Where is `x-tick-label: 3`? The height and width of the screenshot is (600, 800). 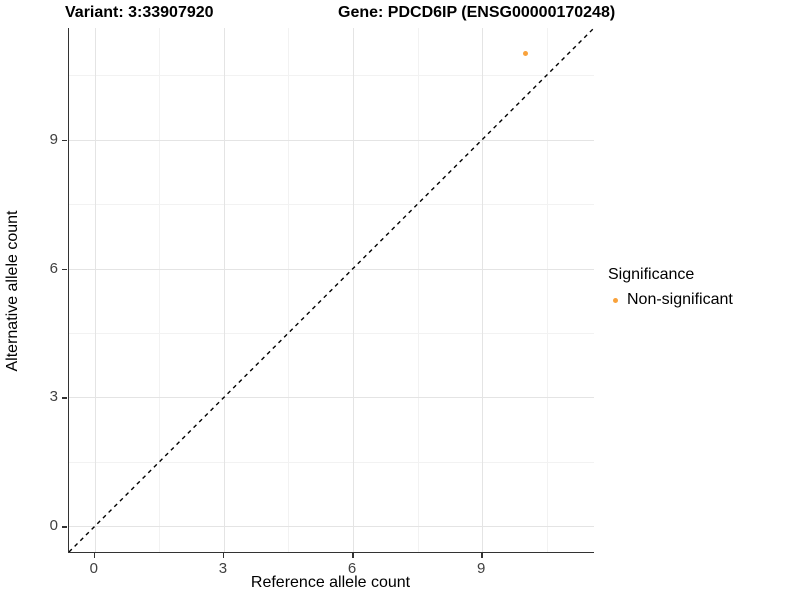
x-tick-label: 3 is located at coordinates (223, 568).